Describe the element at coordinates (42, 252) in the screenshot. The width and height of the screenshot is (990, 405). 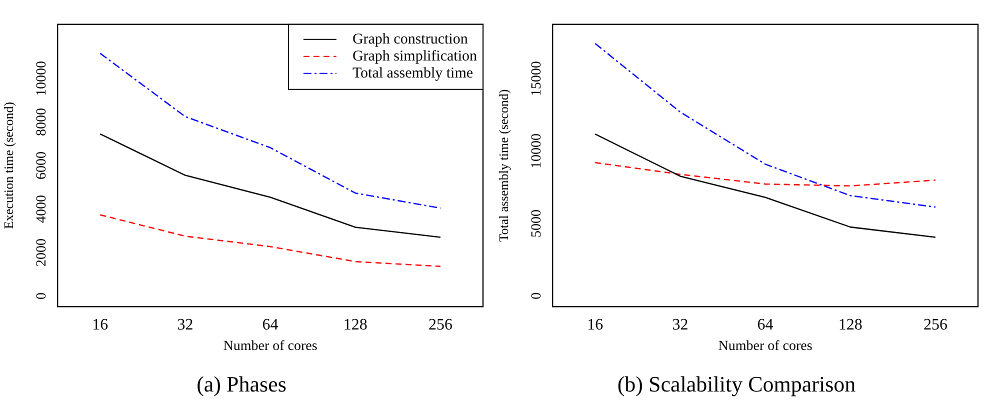
I see `y-tick-label: 2000` at that location.